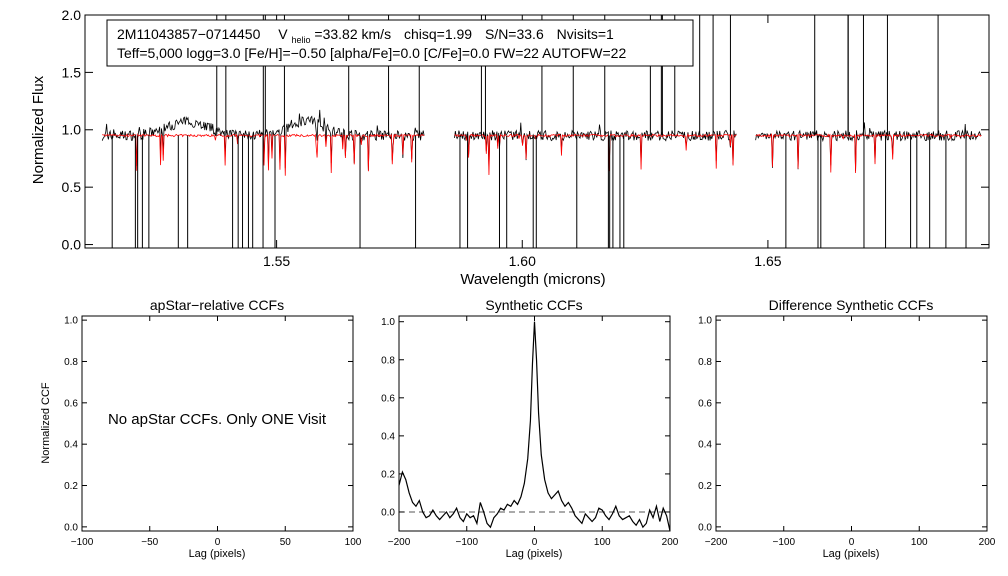  What do you see at coordinates (217, 419) in the screenshot?
I see `ccf-apstar-message: No apStar CCFs. Only ONE Visit` at bounding box center [217, 419].